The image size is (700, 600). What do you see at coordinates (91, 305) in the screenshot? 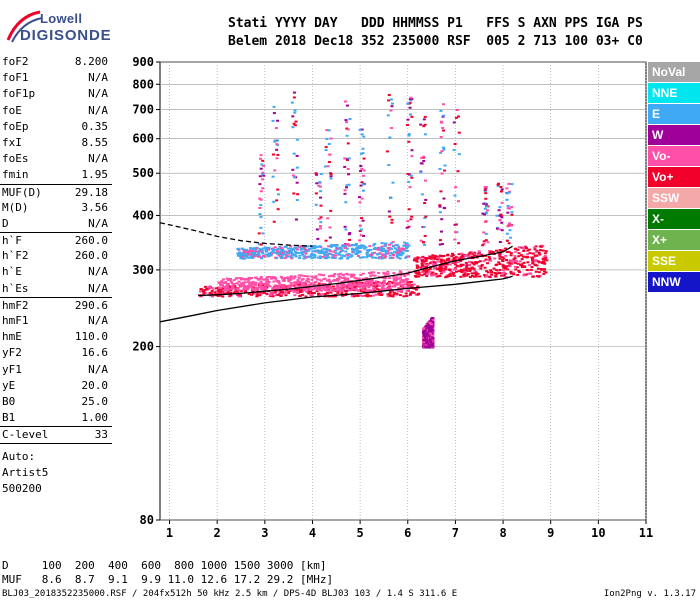
I see `param-value: 290.6` at bounding box center [91, 305].